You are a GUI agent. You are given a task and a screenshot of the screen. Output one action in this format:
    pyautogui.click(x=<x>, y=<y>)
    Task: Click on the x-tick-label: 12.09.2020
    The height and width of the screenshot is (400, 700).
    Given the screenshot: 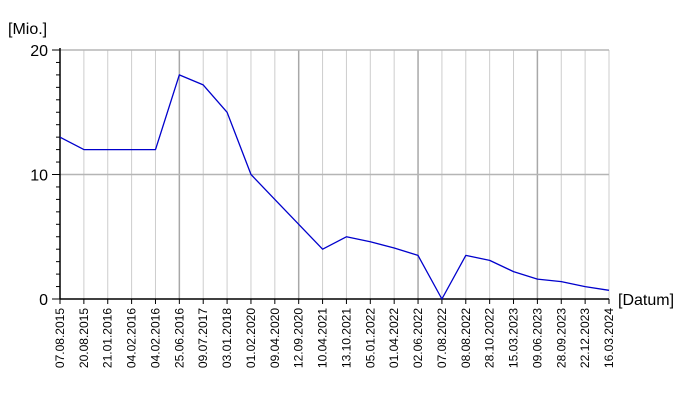 What is the action you would take?
    pyautogui.click(x=299, y=338)
    